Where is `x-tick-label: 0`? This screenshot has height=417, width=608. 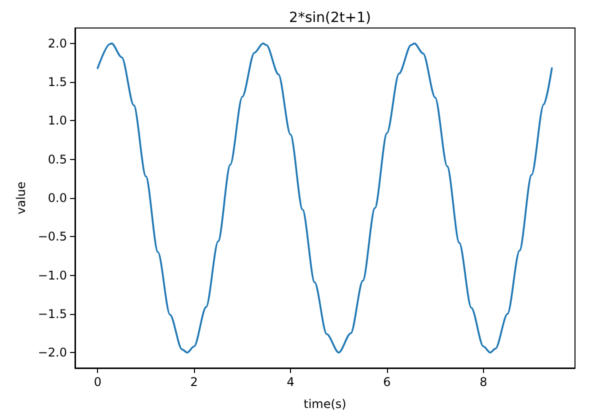 x-tick-label: 0 is located at coordinates (98, 382).